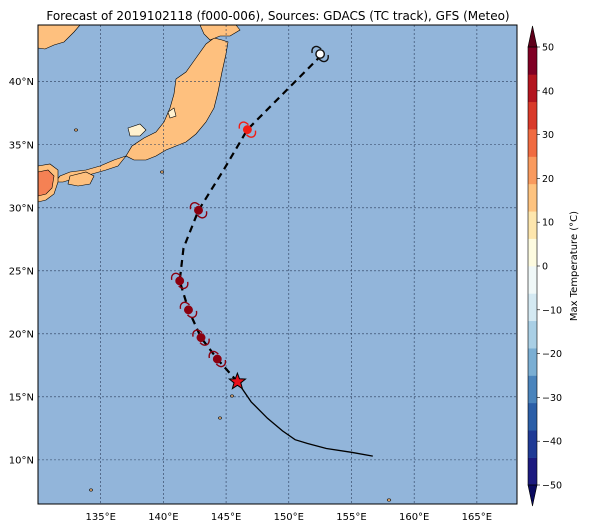 The height and width of the screenshot is (529, 592). I want to click on land-marianas-b, so click(220, 418).